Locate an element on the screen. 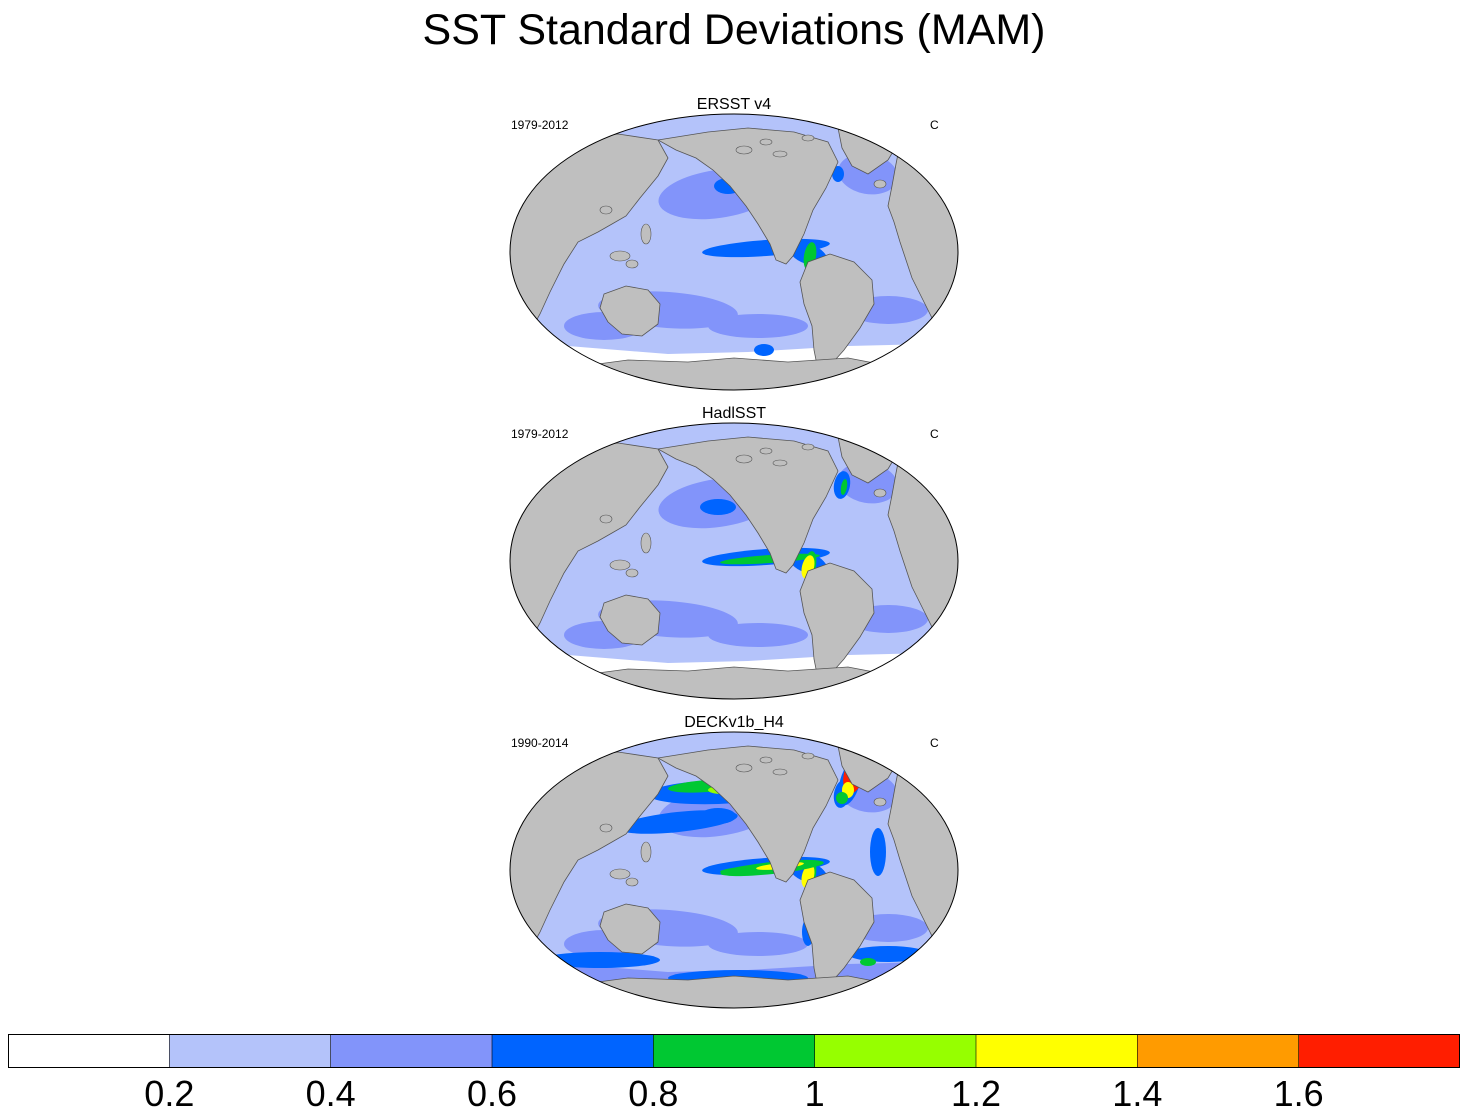 This screenshot has width=1468, height=1116. colorbar-tick-label: 0.8 is located at coordinates (653, 1093).